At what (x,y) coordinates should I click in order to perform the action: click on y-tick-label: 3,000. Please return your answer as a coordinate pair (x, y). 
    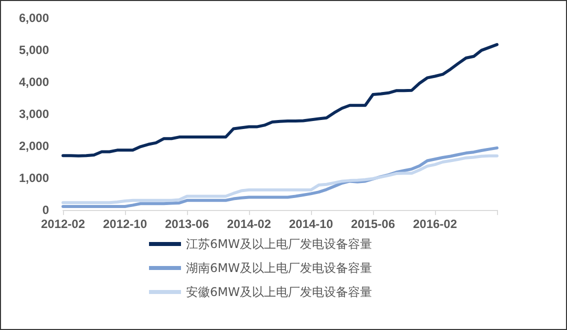
    Looking at the image, I should click on (34, 114).